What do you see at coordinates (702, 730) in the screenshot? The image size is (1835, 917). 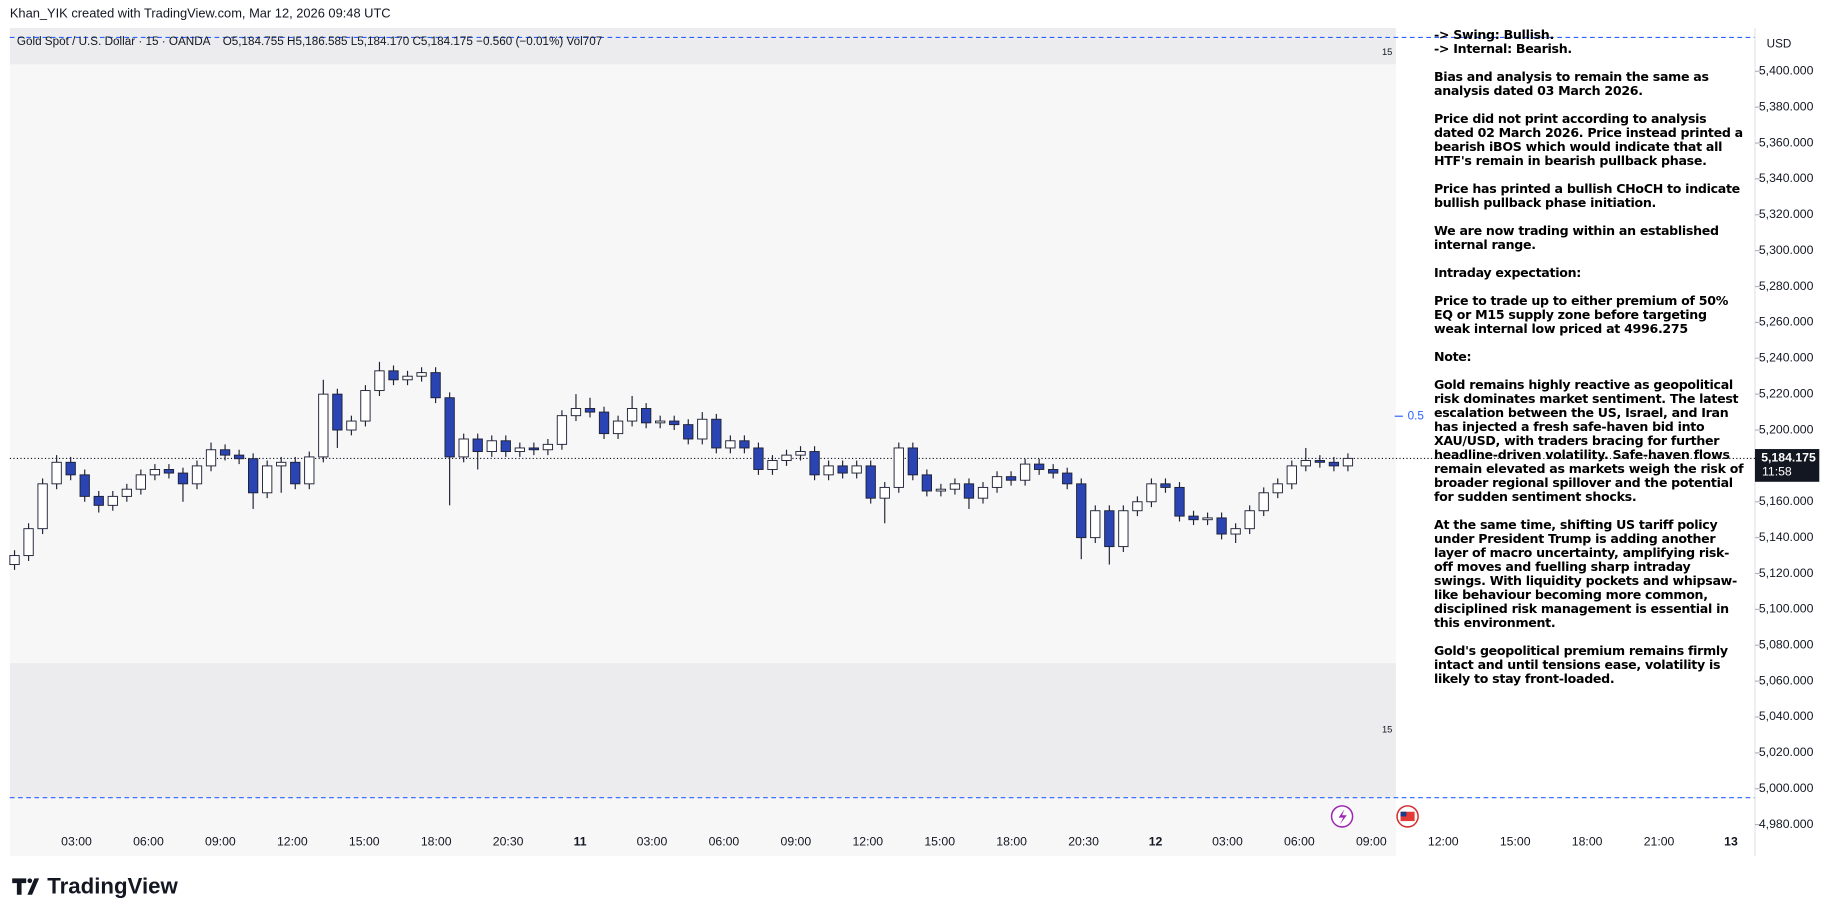 I see `bottom-pane` at bounding box center [702, 730].